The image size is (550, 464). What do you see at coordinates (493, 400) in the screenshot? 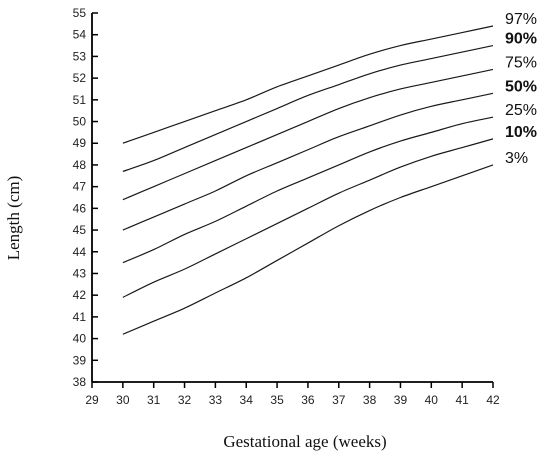
I see `x-tick-label: 42` at bounding box center [493, 400].